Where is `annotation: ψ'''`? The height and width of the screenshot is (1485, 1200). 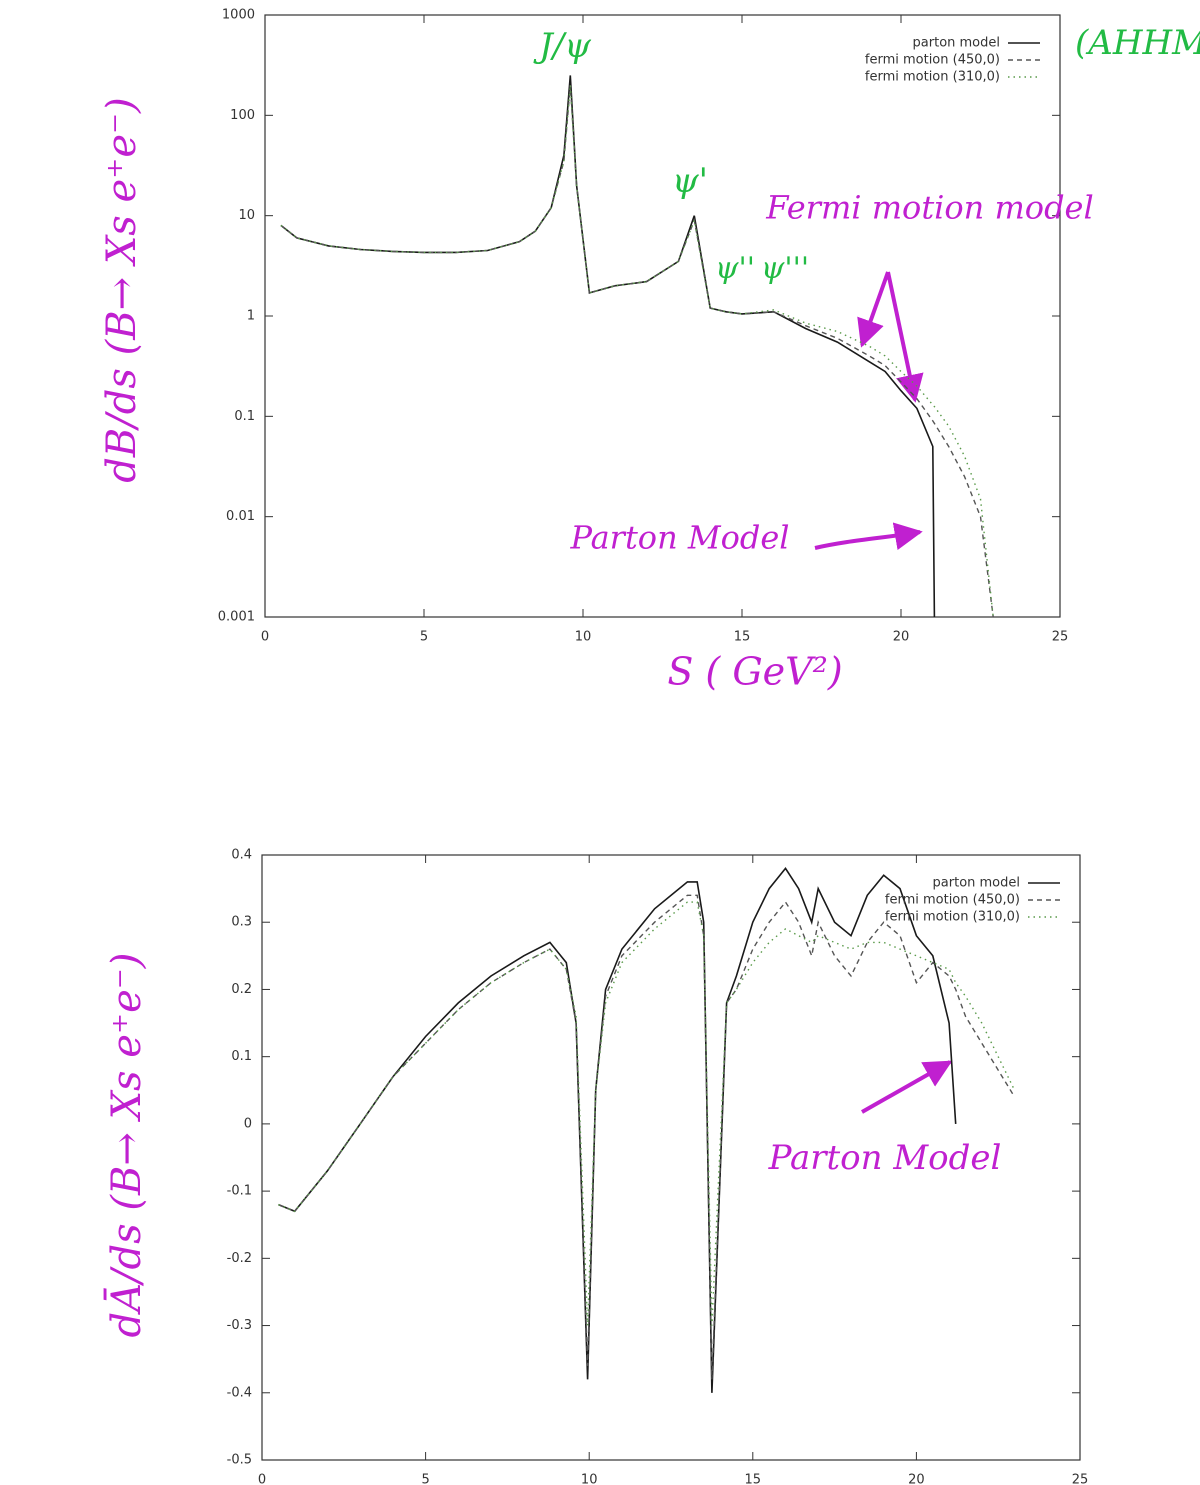 annotation: ψ''' is located at coordinates (785, 268).